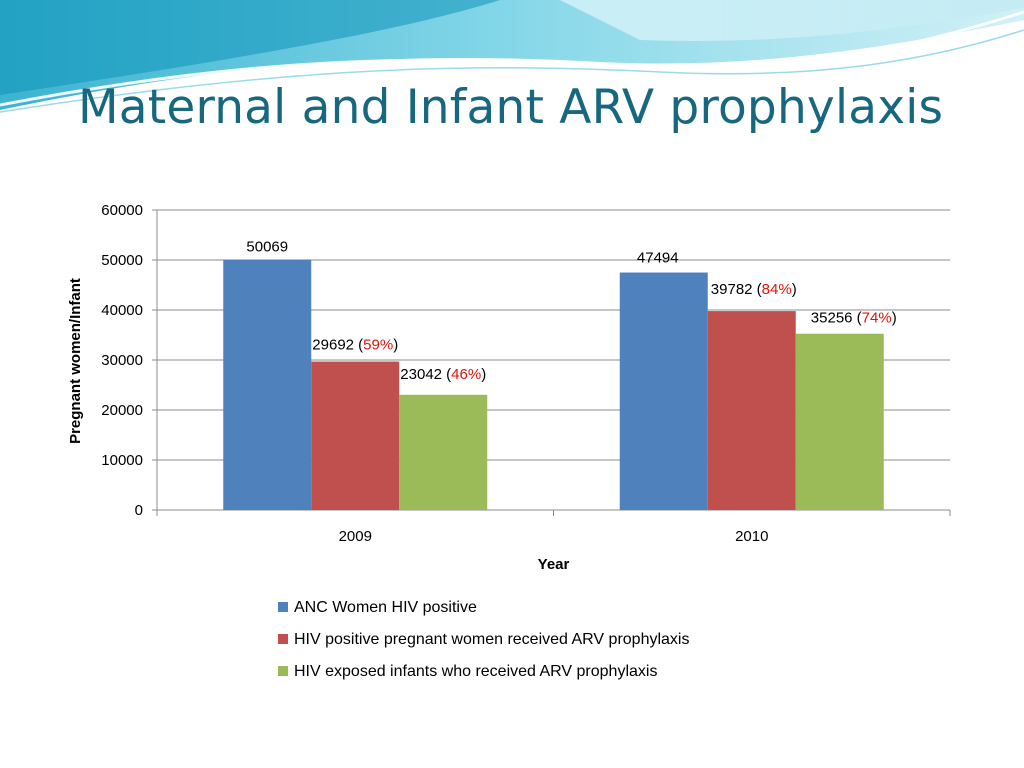  I want to click on data-label: 50069, so click(267, 247).